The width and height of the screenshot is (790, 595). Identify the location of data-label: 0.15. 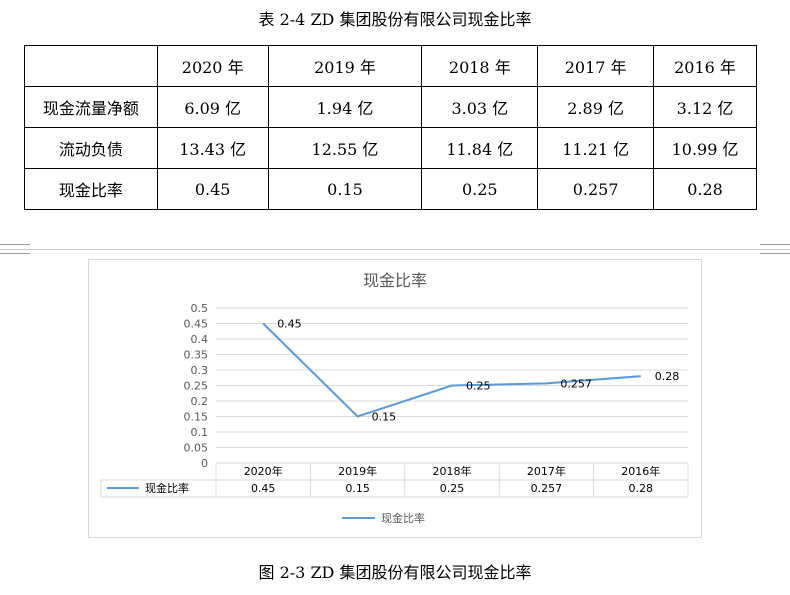
(384, 417).